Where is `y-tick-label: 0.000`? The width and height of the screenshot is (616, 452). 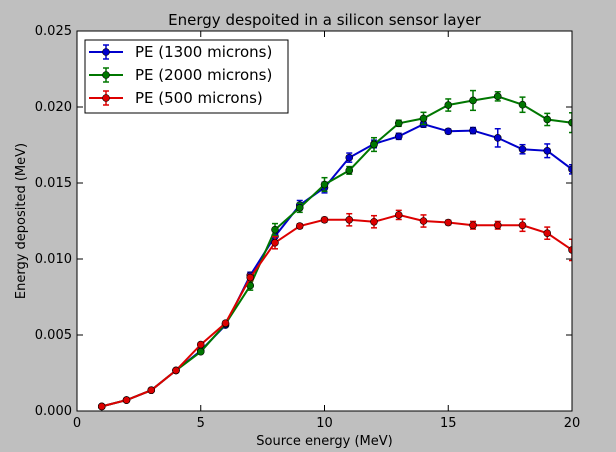 y-tick-label: 0.000 is located at coordinates (53, 411).